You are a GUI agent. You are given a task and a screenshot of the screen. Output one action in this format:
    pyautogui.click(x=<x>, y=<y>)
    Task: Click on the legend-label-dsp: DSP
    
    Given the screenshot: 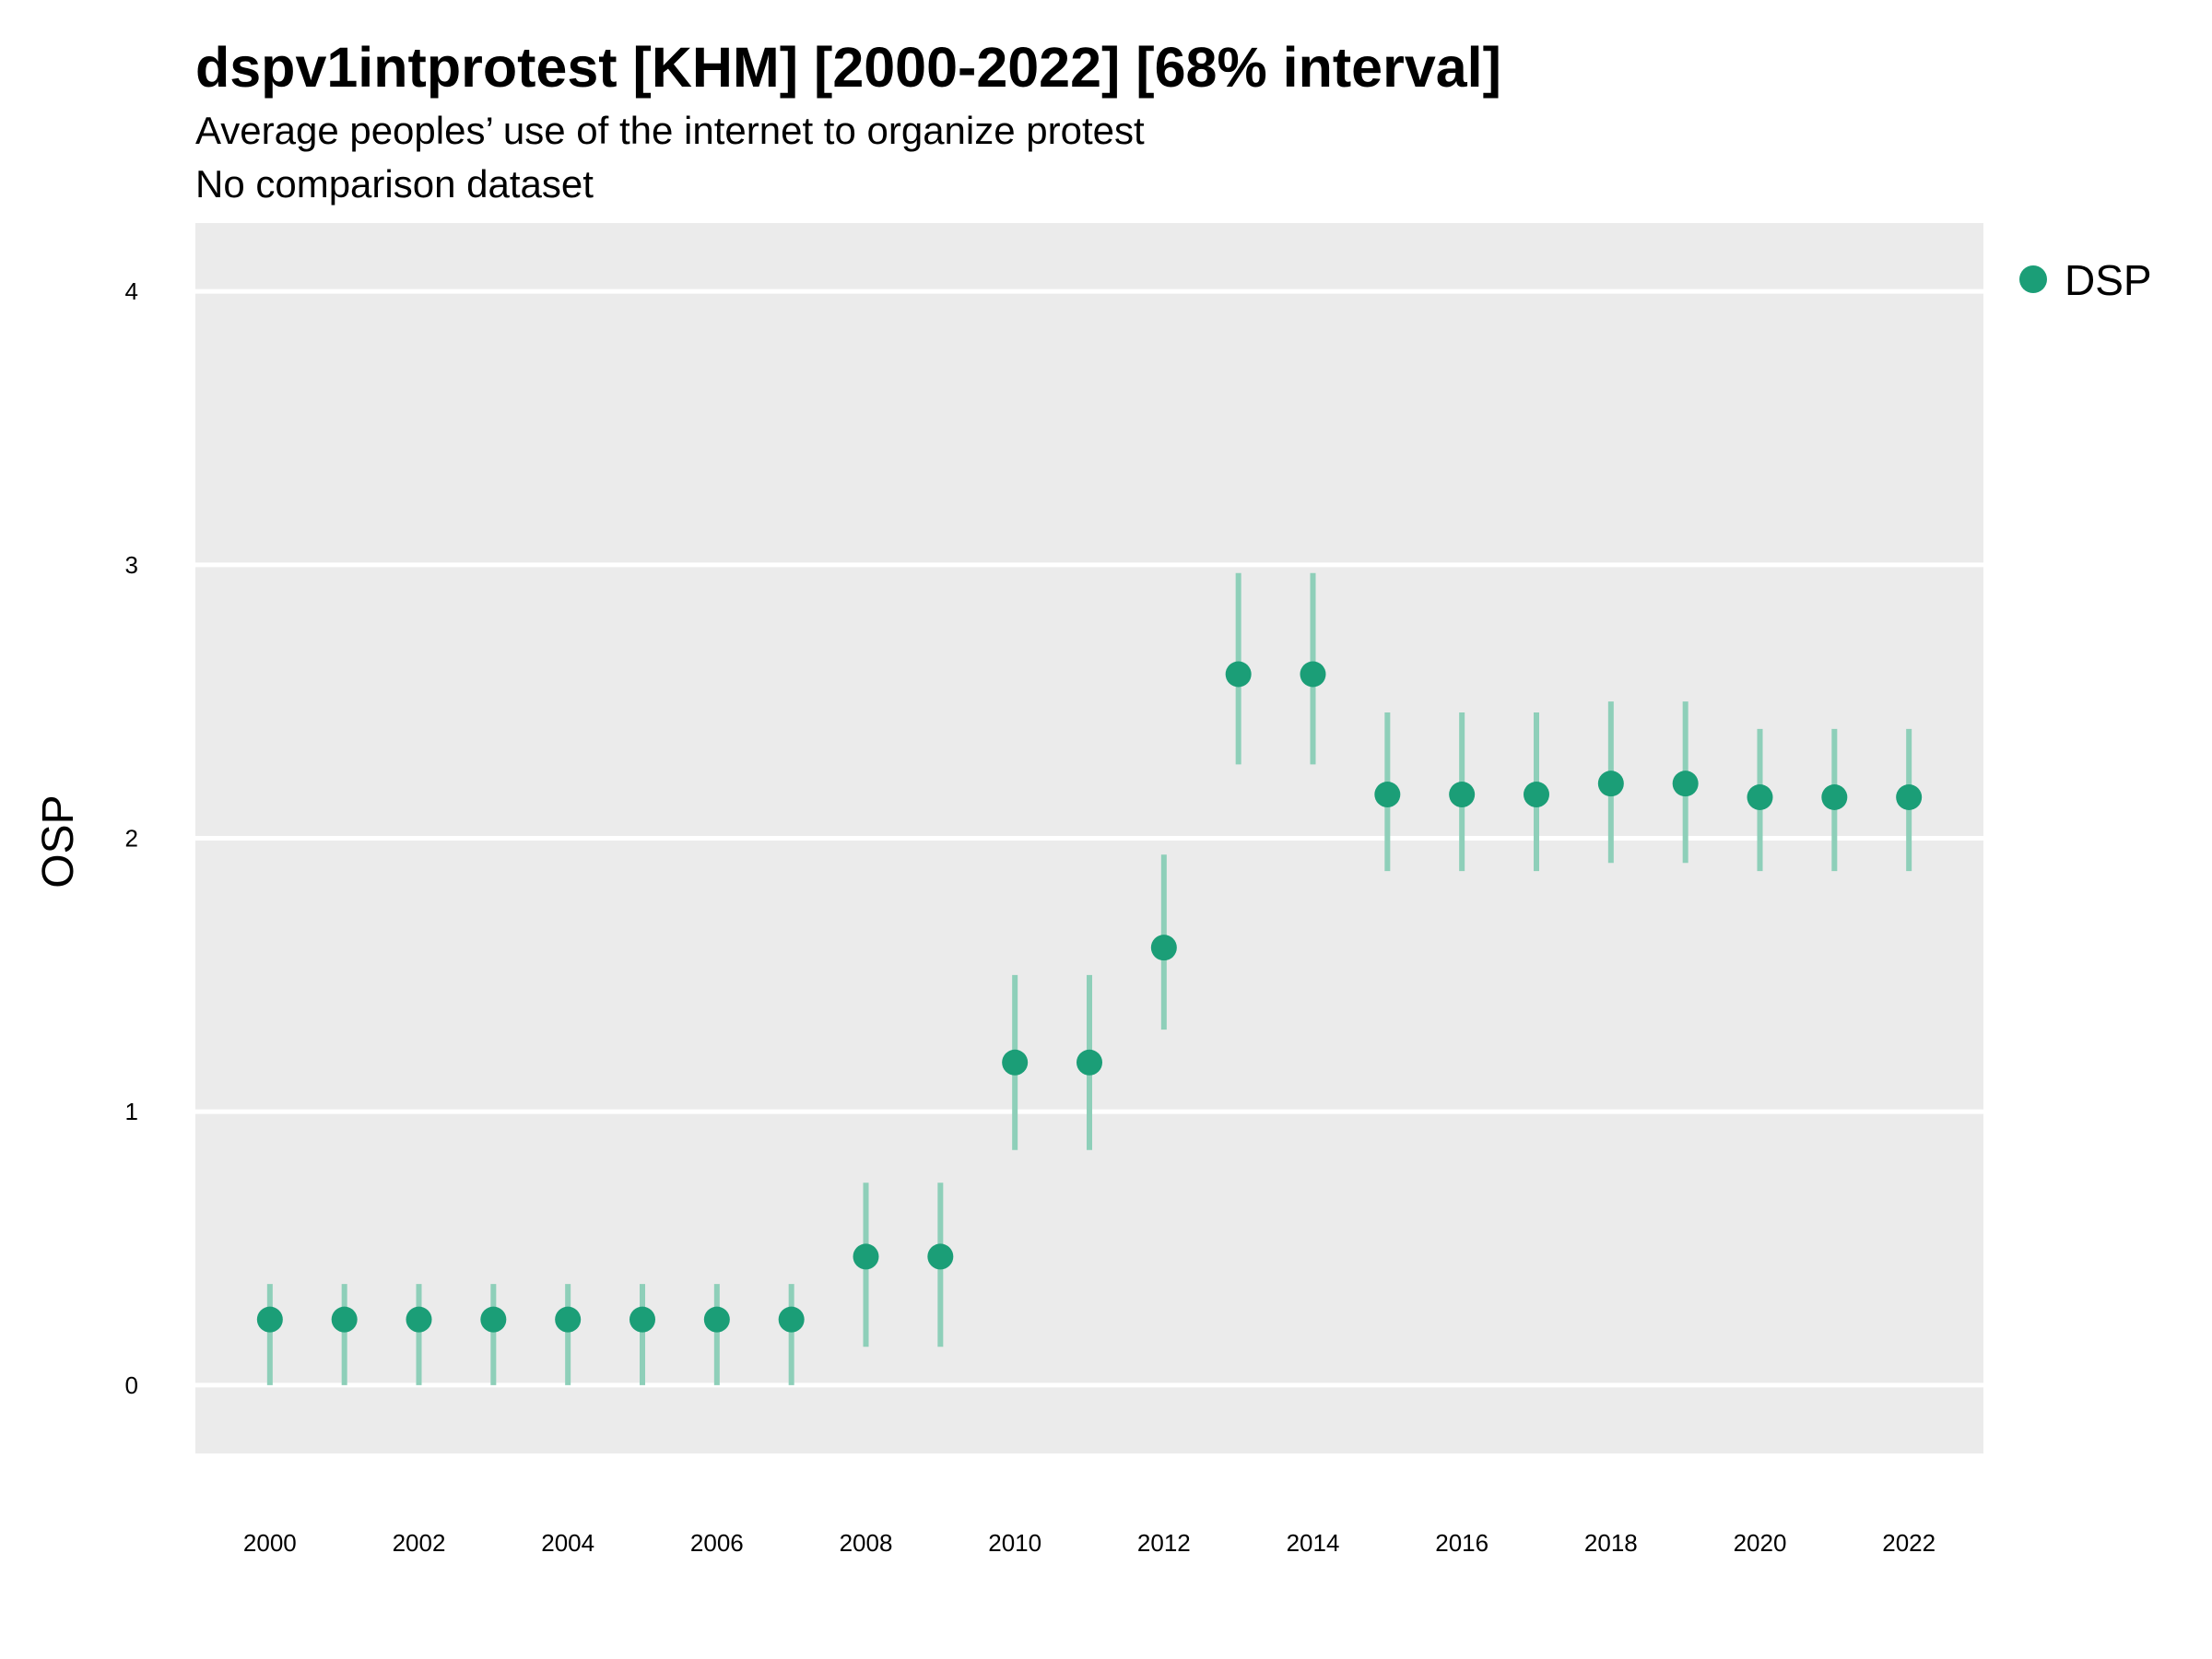 What is the action you would take?
    pyautogui.click(x=2108, y=280)
    